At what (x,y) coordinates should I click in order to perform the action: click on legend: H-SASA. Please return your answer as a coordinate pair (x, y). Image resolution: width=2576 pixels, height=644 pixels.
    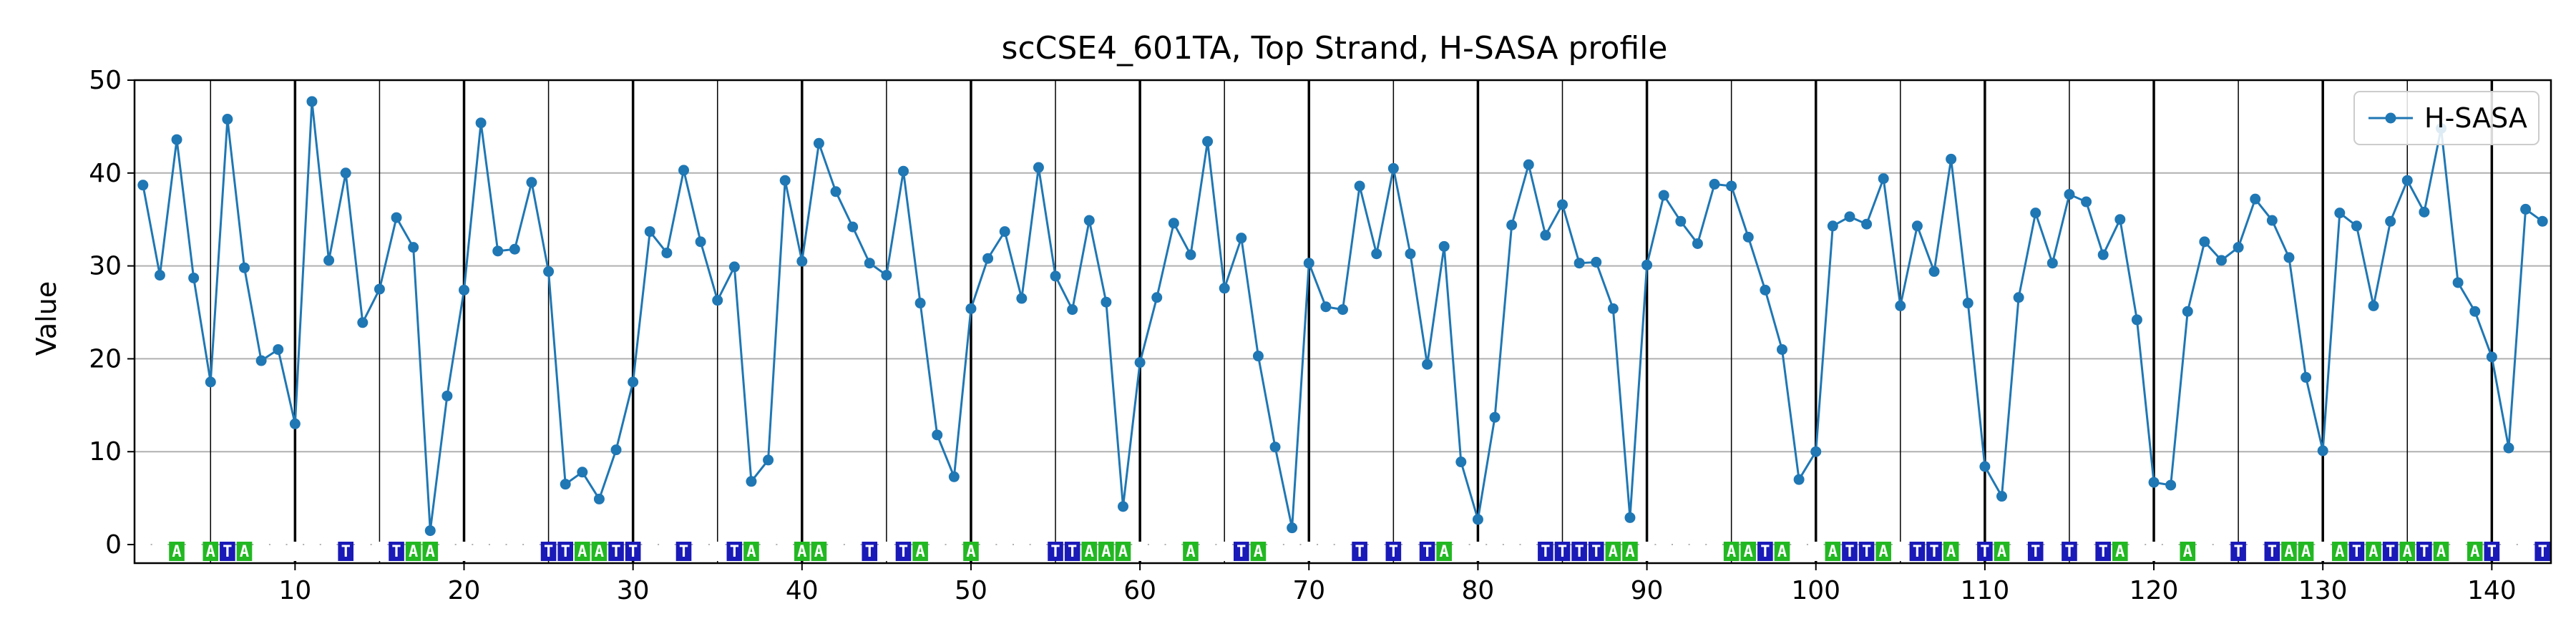
    Looking at the image, I should click on (2446, 118).